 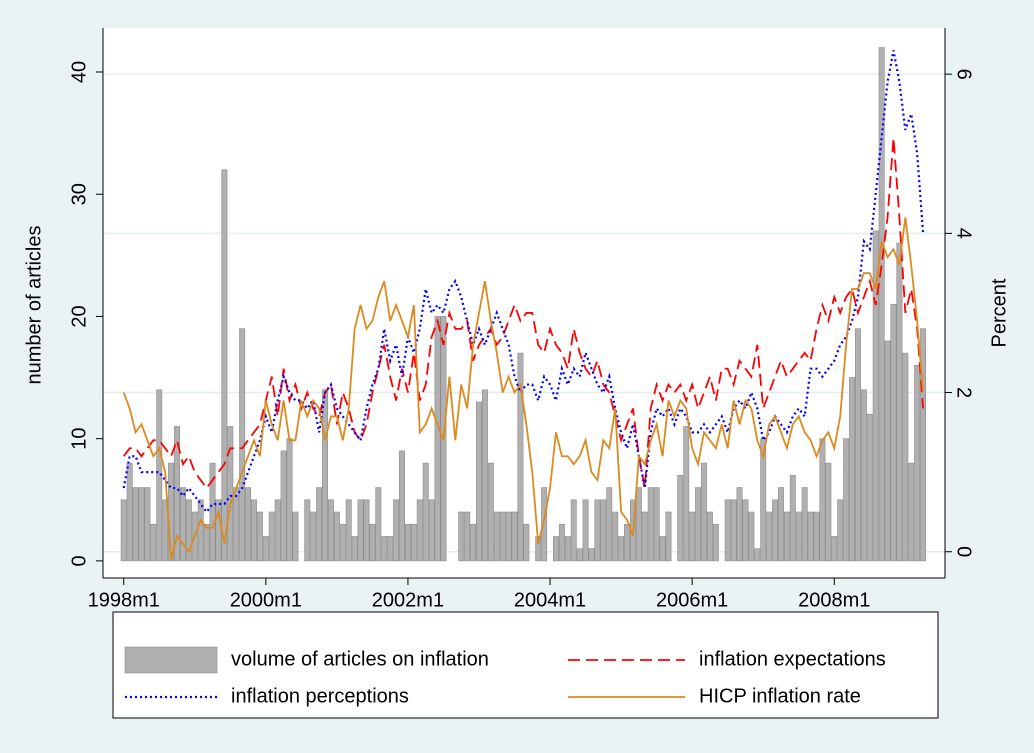 I want to click on legend-box, so click(x=525, y=665).